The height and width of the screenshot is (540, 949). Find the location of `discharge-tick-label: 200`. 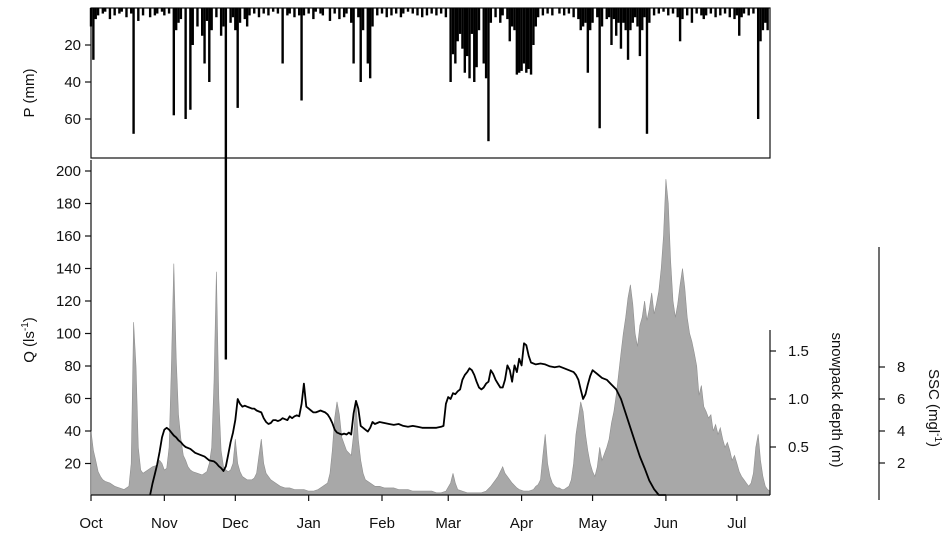

discharge-tick-label: 200 is located at coordinates (68, 171).